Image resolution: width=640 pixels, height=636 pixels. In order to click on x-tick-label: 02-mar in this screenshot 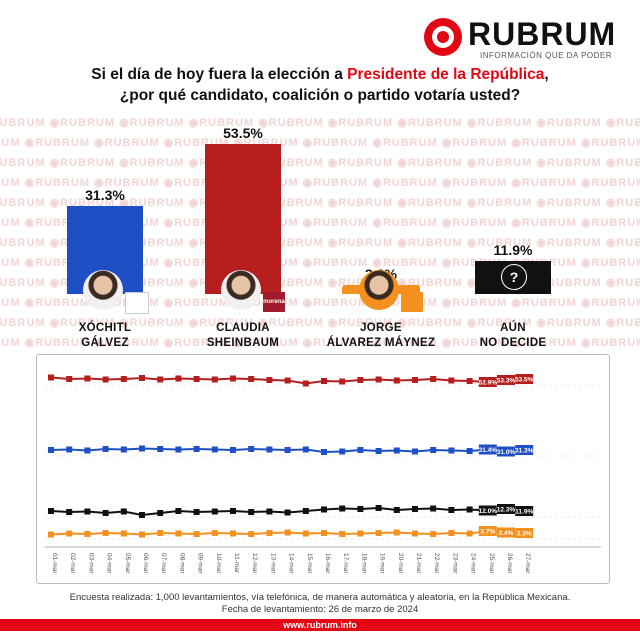, I will do `click(72, 563)`.